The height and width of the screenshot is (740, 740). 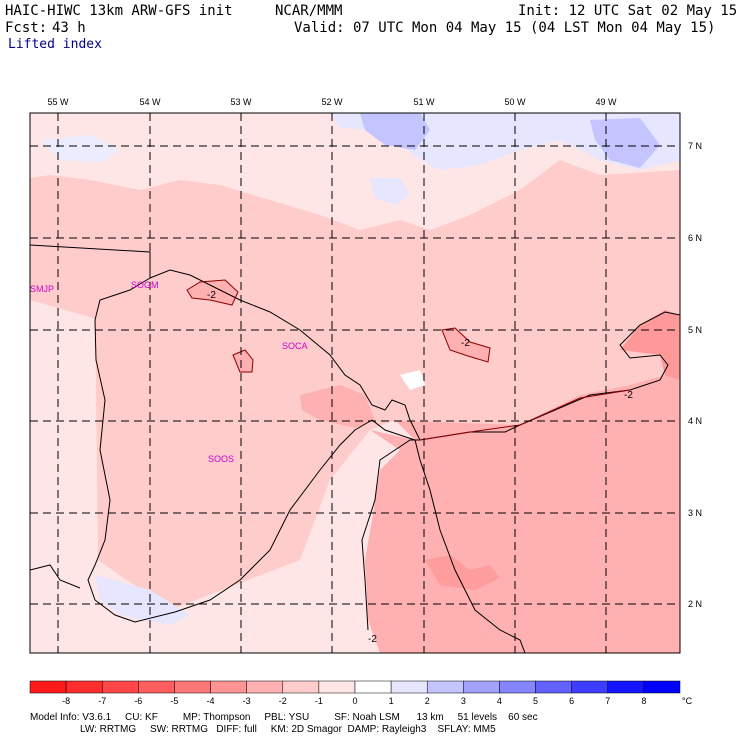 I want to click on colorbar-tick-label: 7, so click(x=607, y=701).